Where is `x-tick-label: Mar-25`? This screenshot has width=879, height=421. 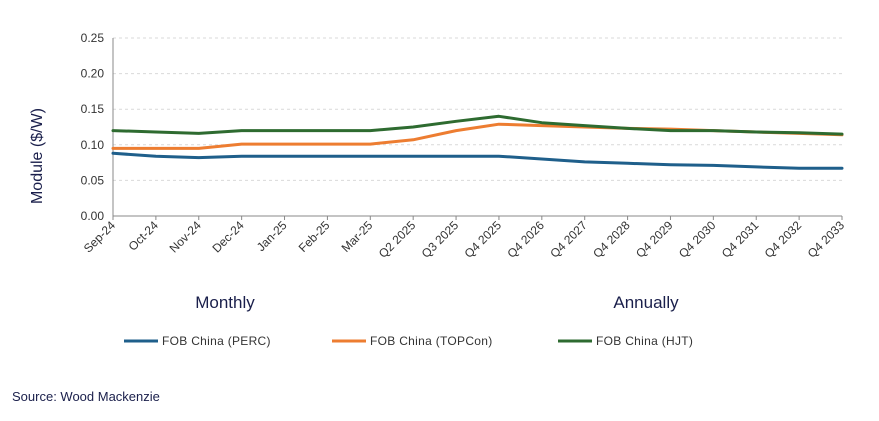
x-tick-label: Mar-25 is located at coordinates (357, 236).